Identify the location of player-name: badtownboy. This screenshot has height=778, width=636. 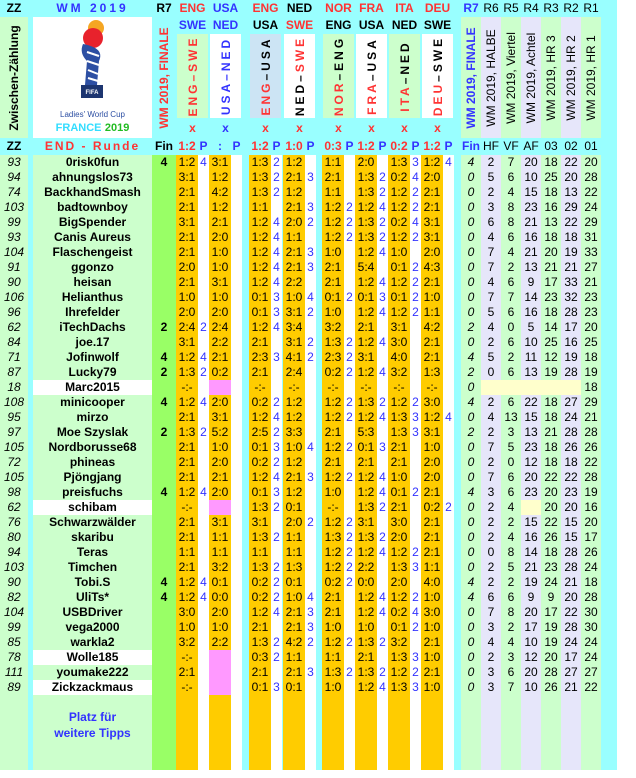
(92, 207).